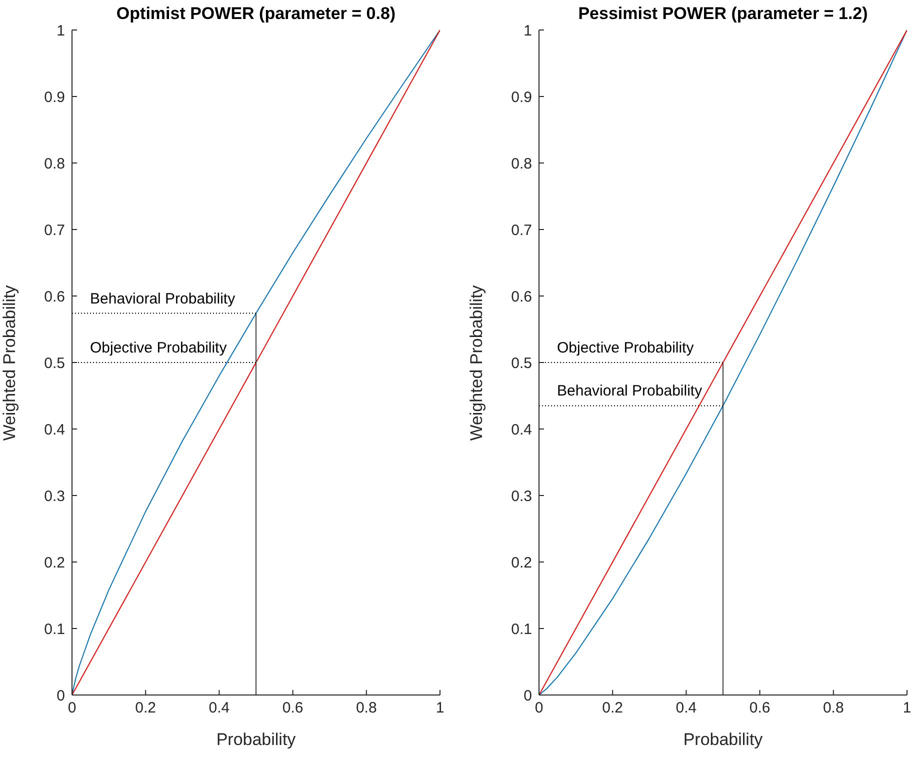 This screenshot has width=919, height=758. What do you see at coordinates (256, 14) in the screenshot?
I see `chart-title: Optimist POWER (parameter = 0.8)` at bounding box center [256, 14].